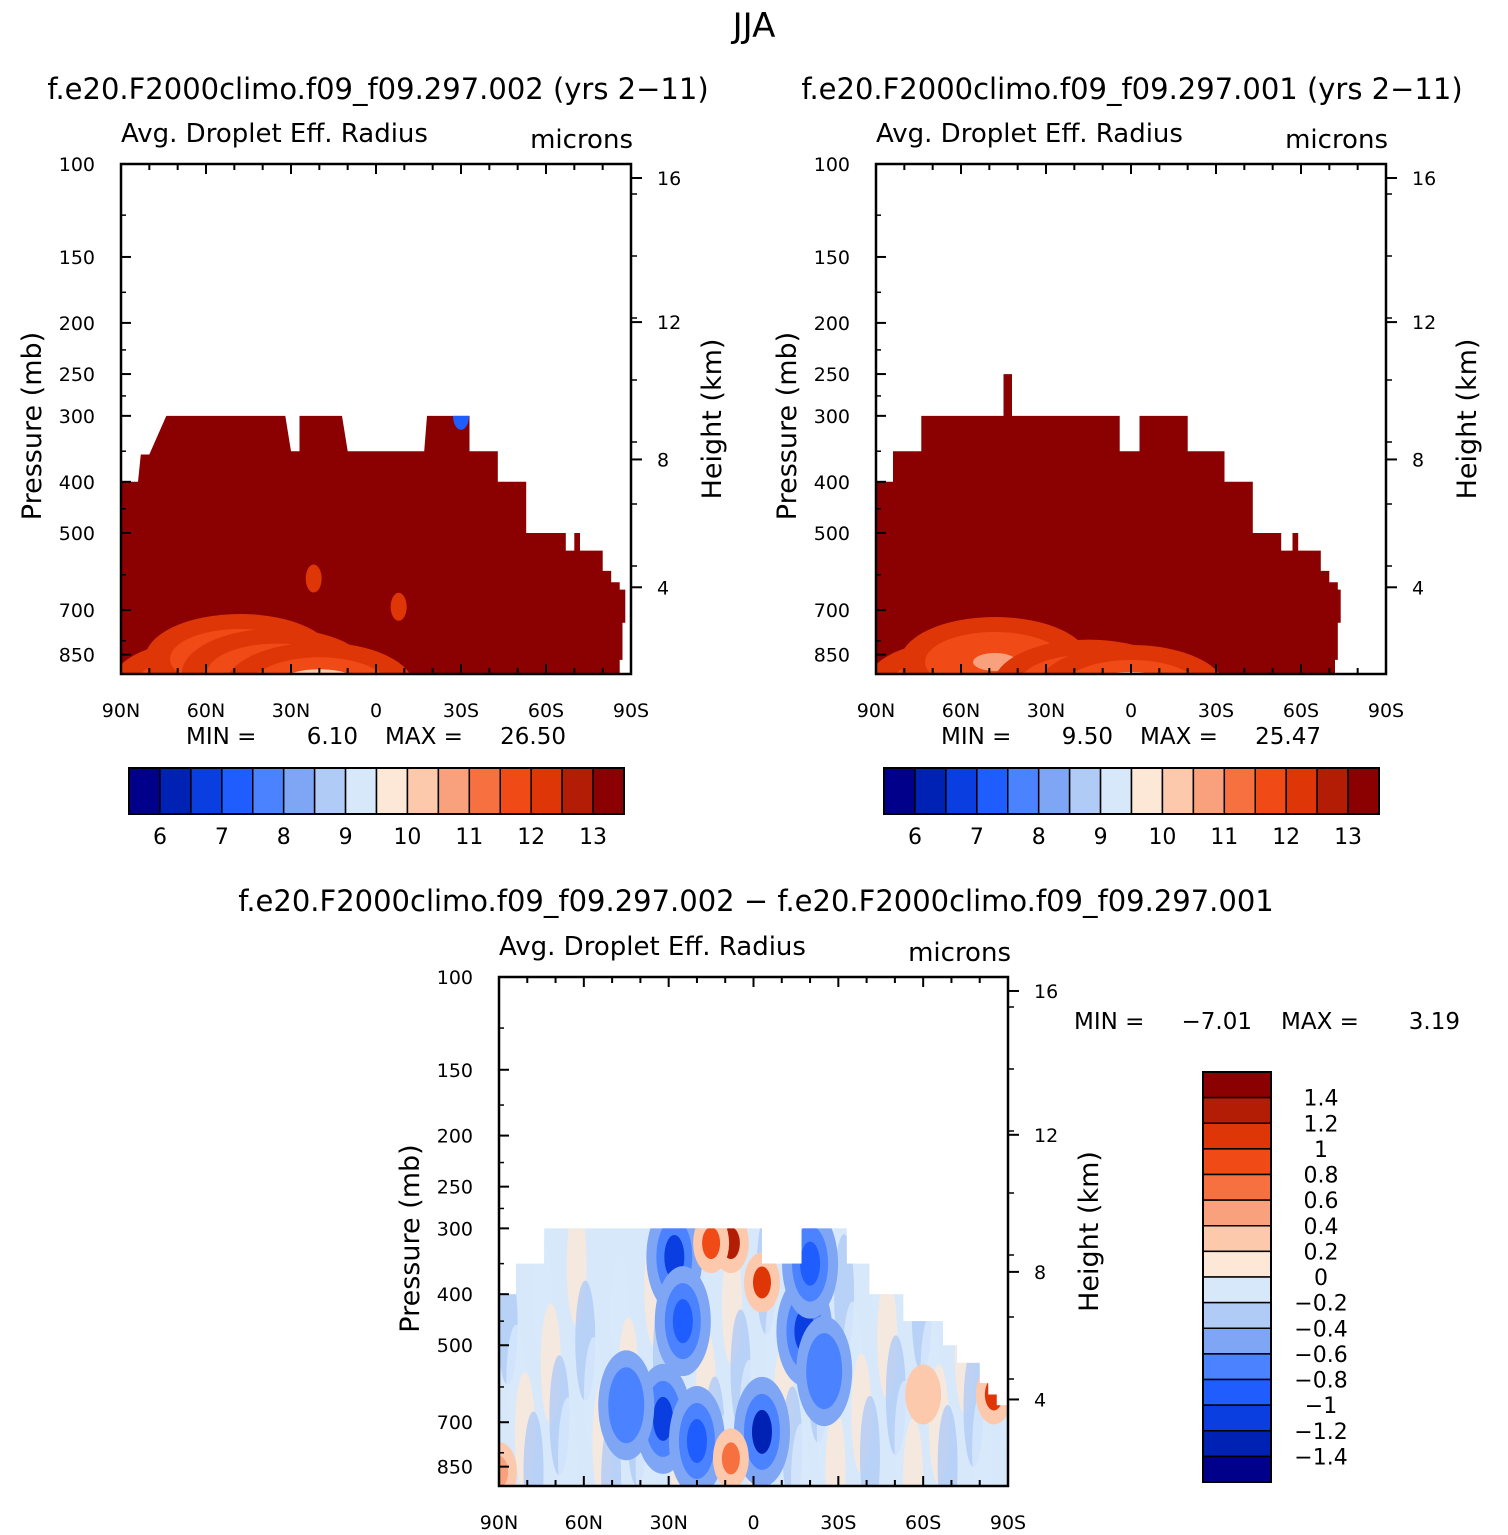 The image size is (1508, 1535). What do you see at coordinates (1321, 1176) in the screenshot?
I see `panel-difference-colorbar-label: 0.8` at bounding box center [1321, 1176].